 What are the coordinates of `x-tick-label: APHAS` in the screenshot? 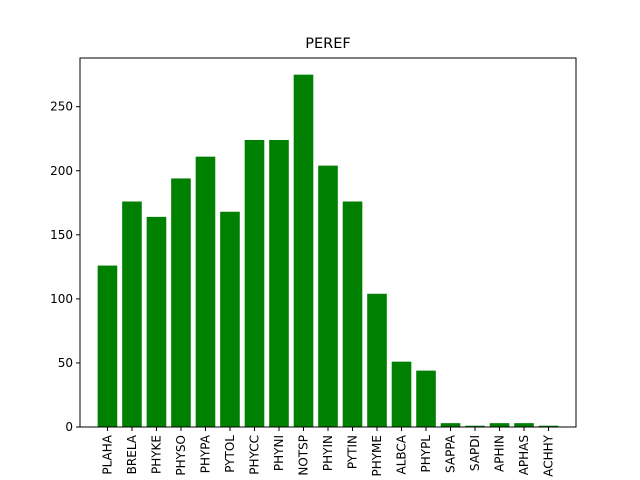 It's located at (524, 455).